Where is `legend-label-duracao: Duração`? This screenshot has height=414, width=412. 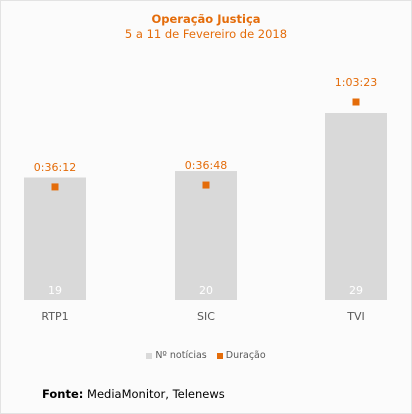 legend-label-duracao: Duração is located at coordinates (245, 355).